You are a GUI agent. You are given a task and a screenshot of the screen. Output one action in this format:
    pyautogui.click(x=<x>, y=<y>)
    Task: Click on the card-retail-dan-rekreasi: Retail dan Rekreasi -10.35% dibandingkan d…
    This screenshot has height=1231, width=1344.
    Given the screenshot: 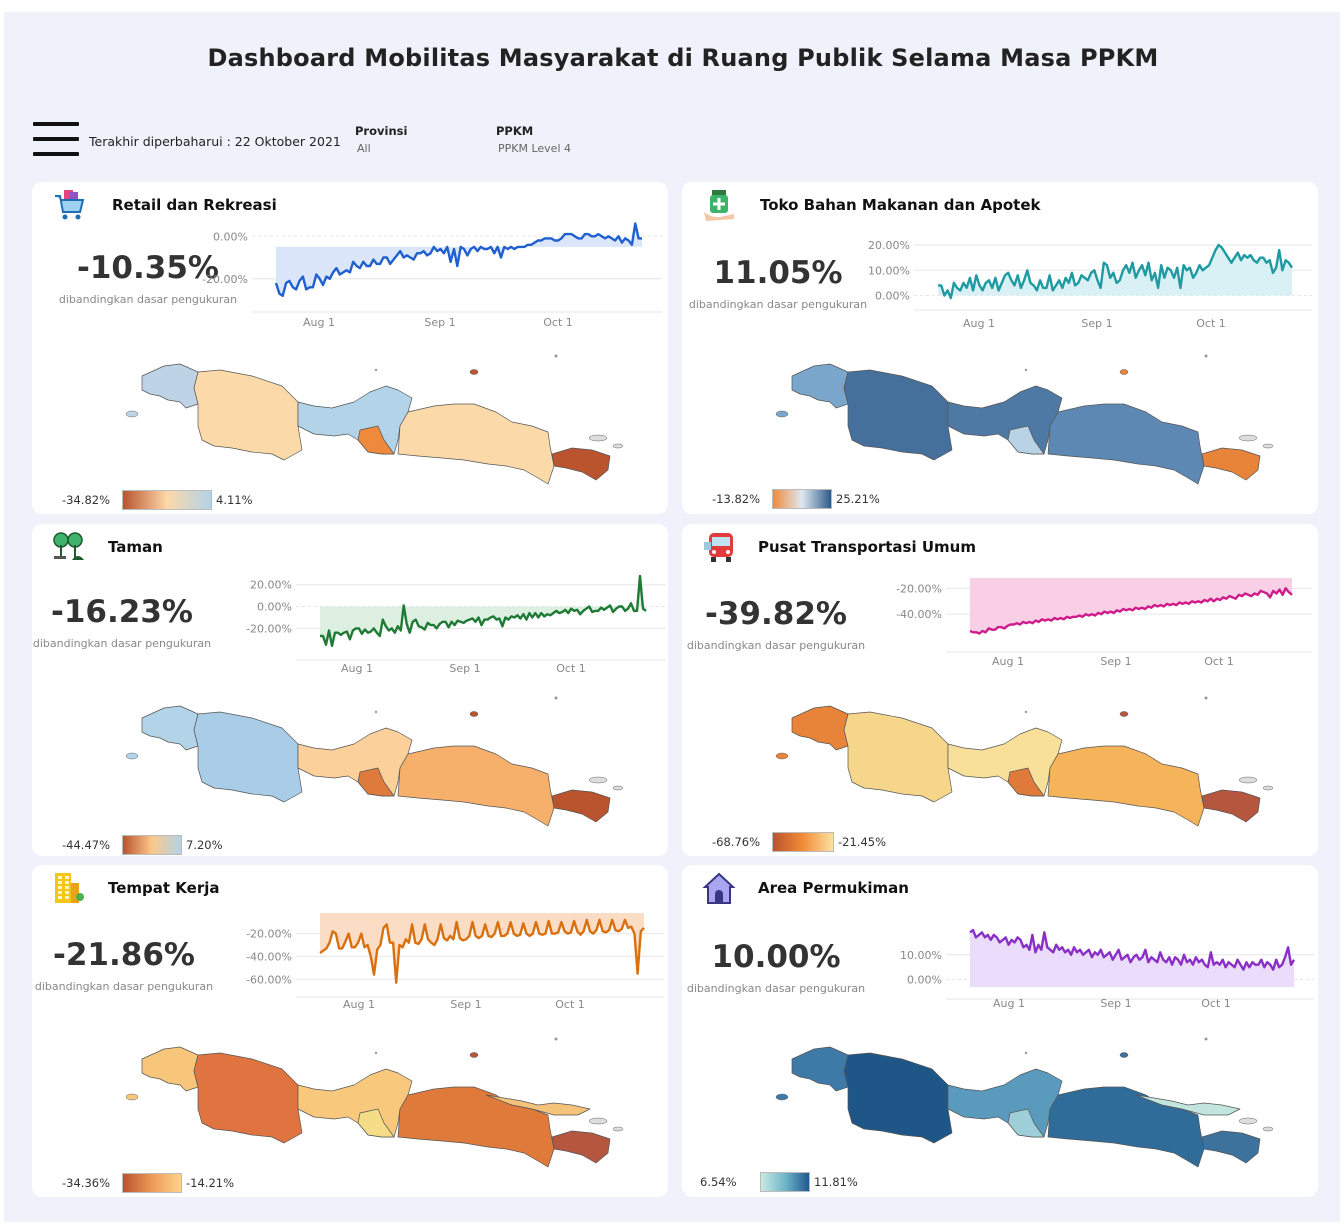 What is the action you would take?
    pyautogui.click(x=350, y=348)
    